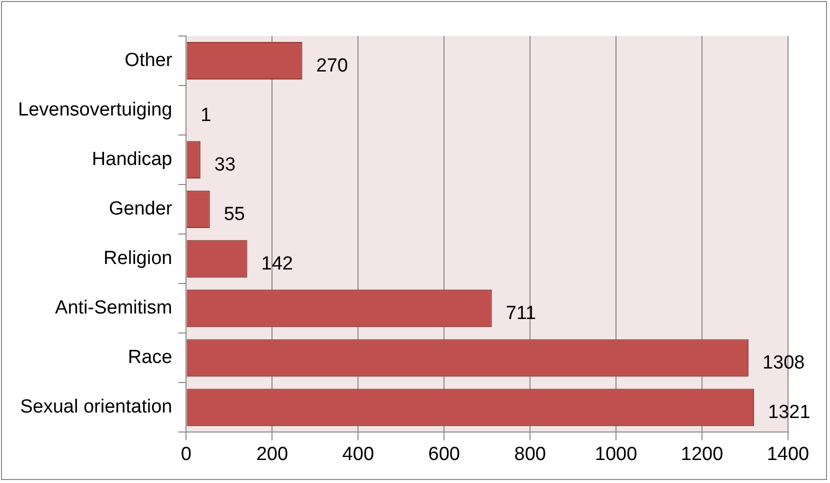  What do you see at coordinates (783, 363) in the screenshot?
I see `data-label: 1308` at bounding box center [783, 363].